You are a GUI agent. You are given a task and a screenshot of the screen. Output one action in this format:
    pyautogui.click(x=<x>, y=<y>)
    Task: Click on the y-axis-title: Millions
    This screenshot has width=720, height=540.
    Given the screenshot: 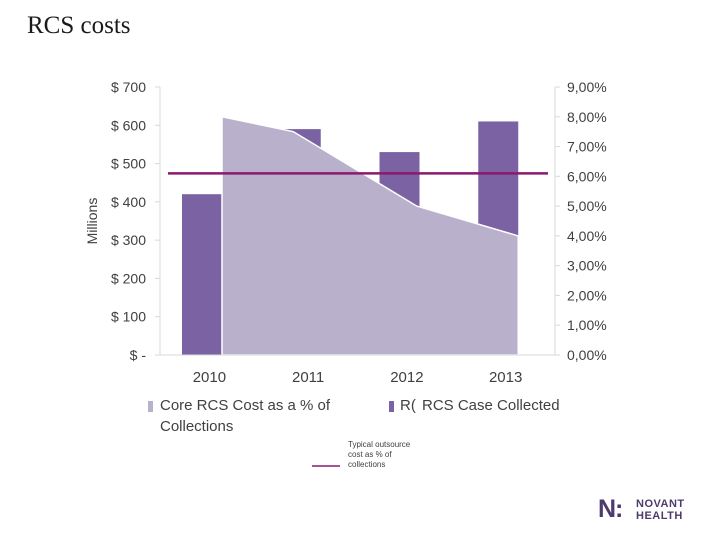 What is the action you would take?
    pyautogui.click(x=92, y=221)
    